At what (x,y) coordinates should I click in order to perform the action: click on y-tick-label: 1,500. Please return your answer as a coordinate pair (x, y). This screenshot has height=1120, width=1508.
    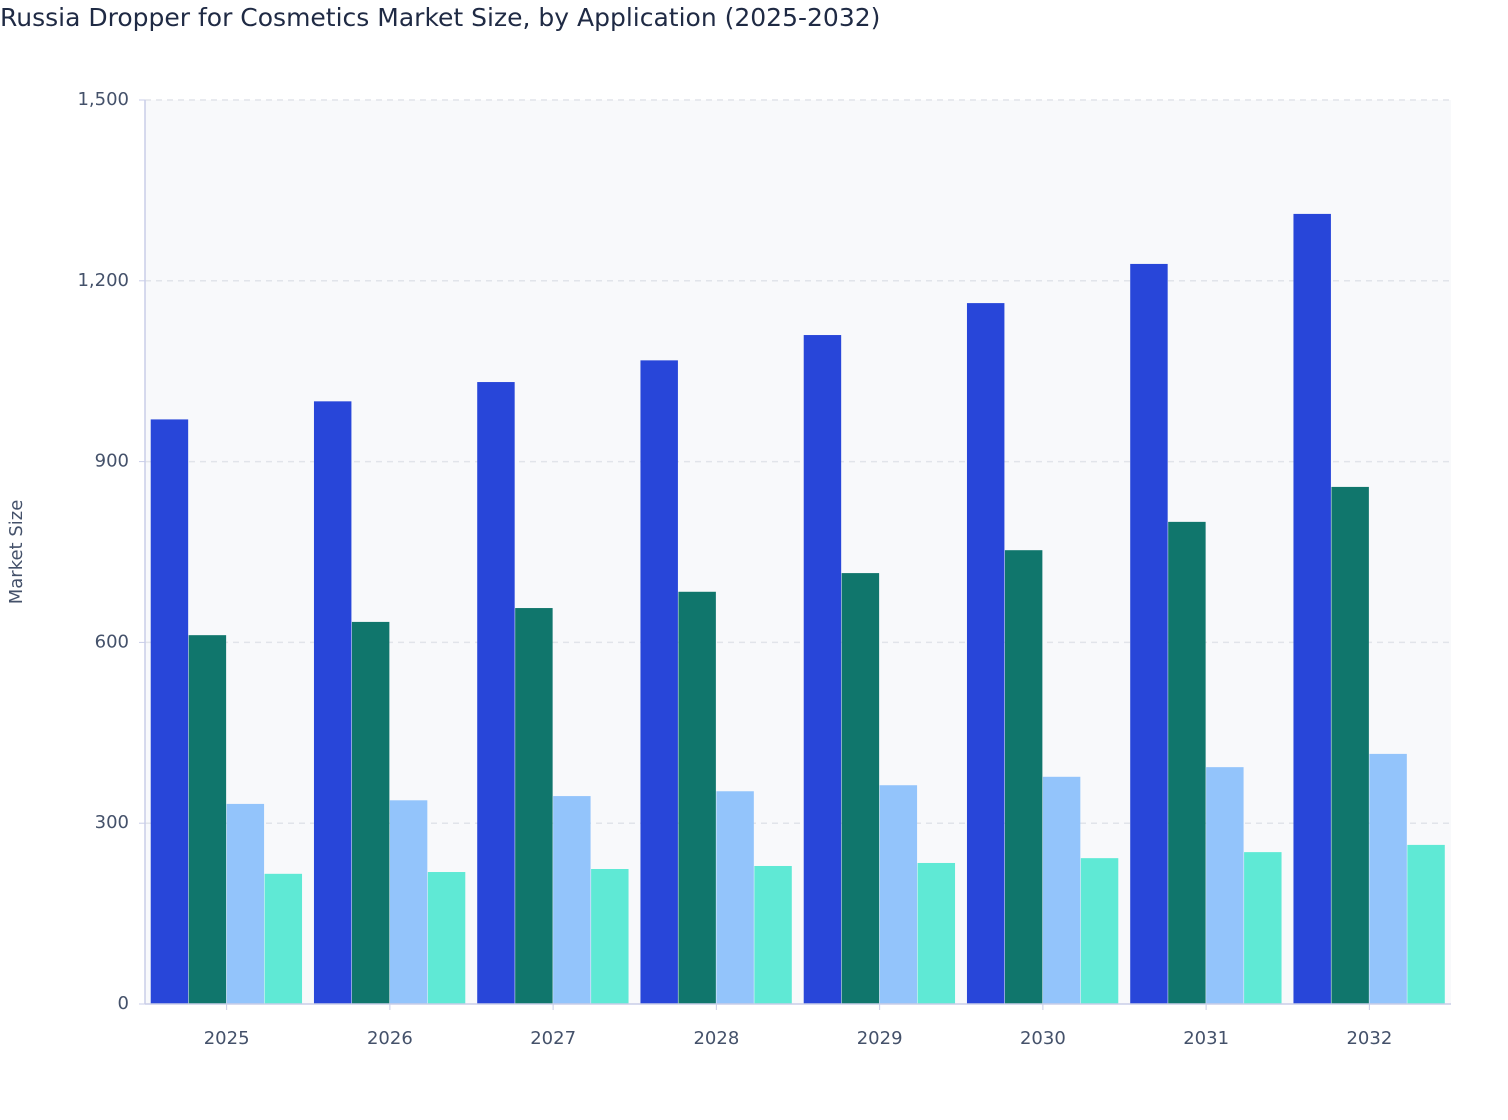
    Looking at the image, I should click on (103, 99).